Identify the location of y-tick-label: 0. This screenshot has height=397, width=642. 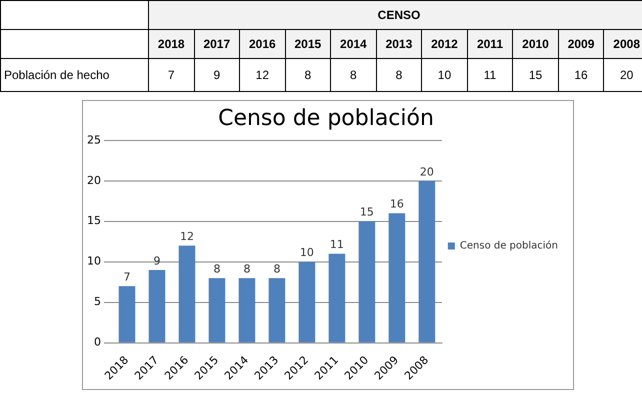
(97, 342).